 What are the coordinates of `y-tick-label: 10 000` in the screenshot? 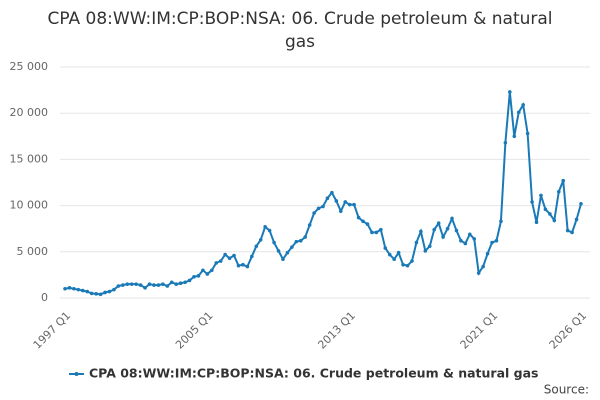 It's located at (29, 205).